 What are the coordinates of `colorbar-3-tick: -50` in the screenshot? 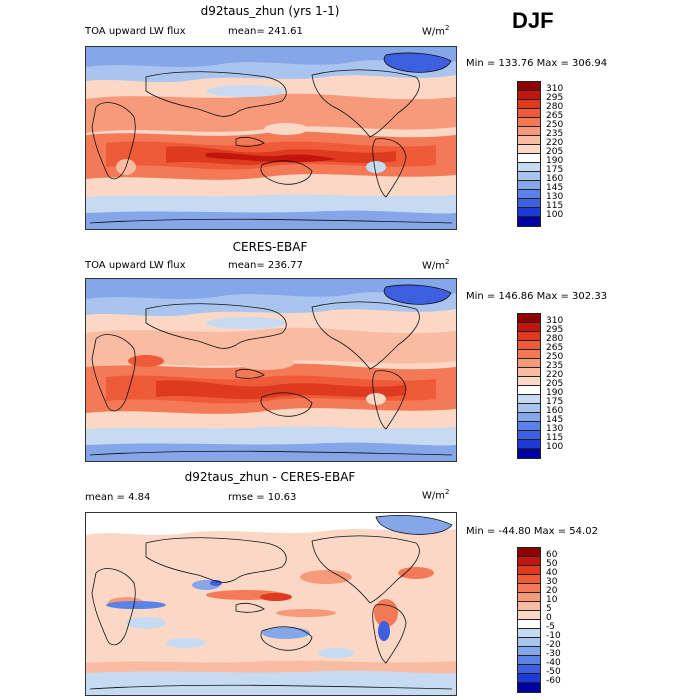 It's located at (553, 672).